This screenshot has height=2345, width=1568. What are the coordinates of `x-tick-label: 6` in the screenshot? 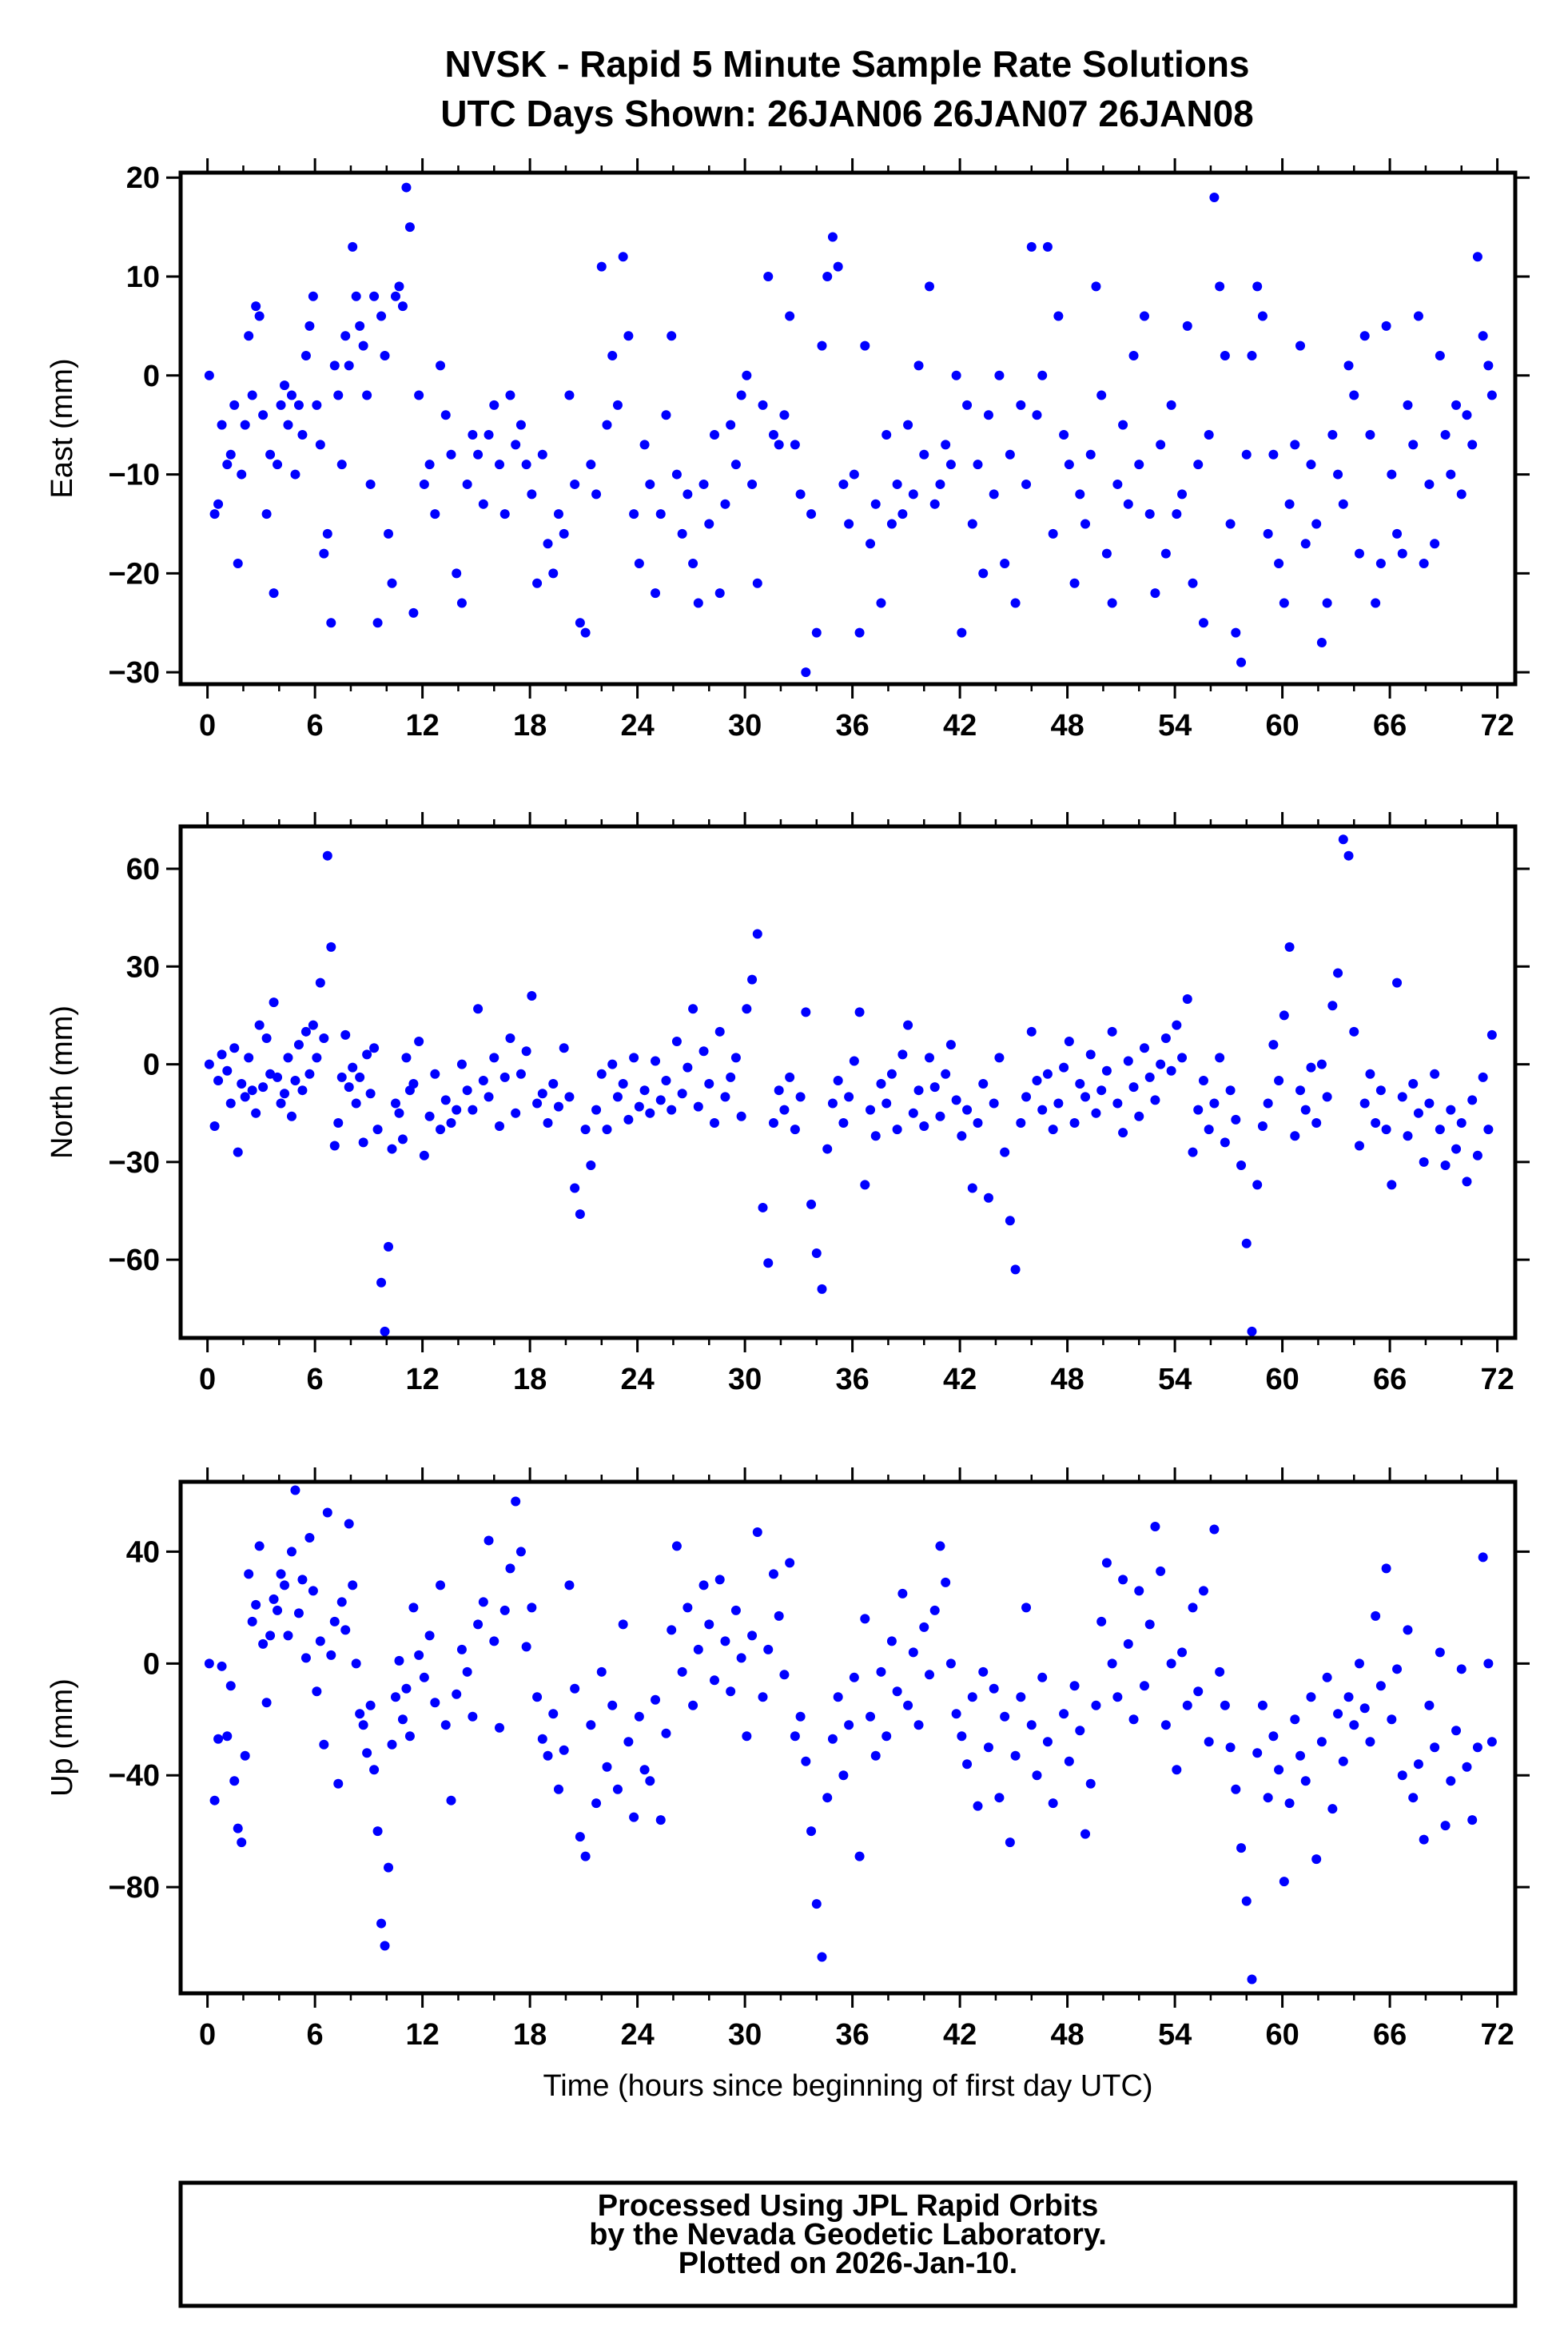 It's located at (315, 726).